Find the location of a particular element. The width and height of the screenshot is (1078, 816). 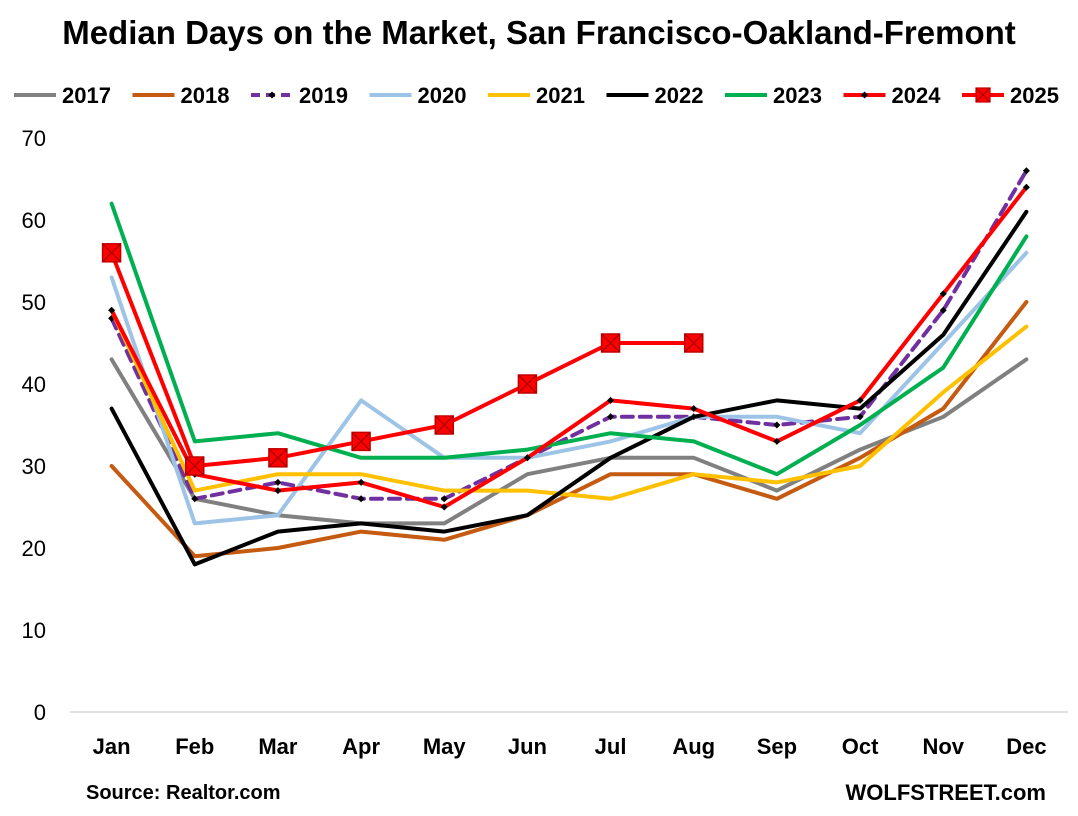

series-line-2025 is located at coordinates (402, 359).